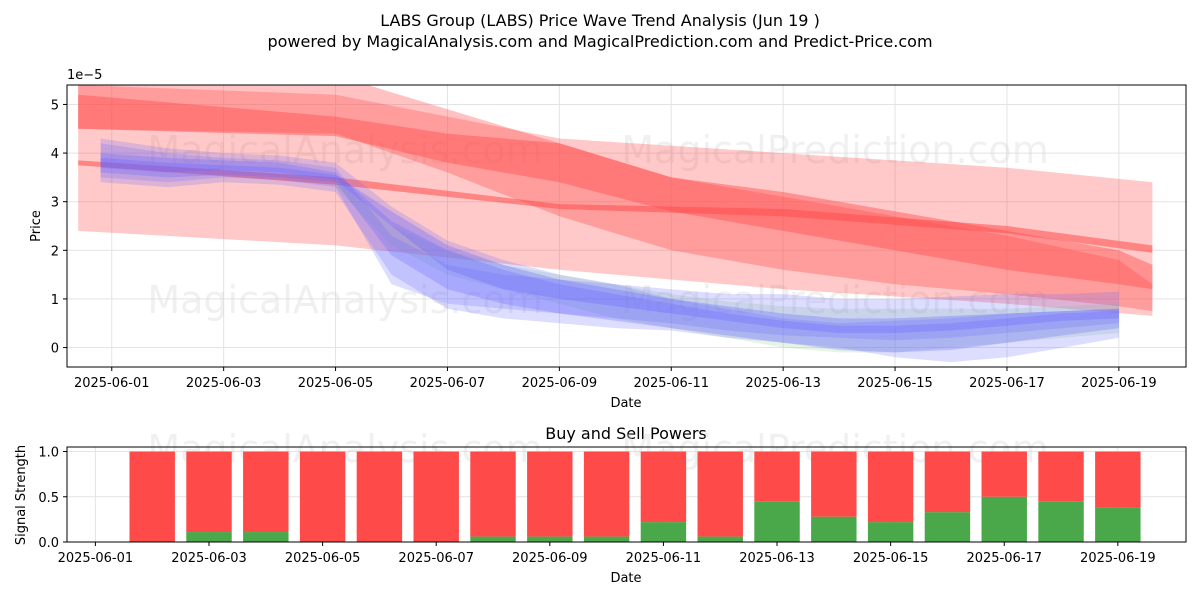 This screenshot has width=1200, height=600. What do you see at coordinates (1007, 383) in the screenshot?
I see `price-x-tick-label: 2025-06-17` at bounding box center [1007, 383].